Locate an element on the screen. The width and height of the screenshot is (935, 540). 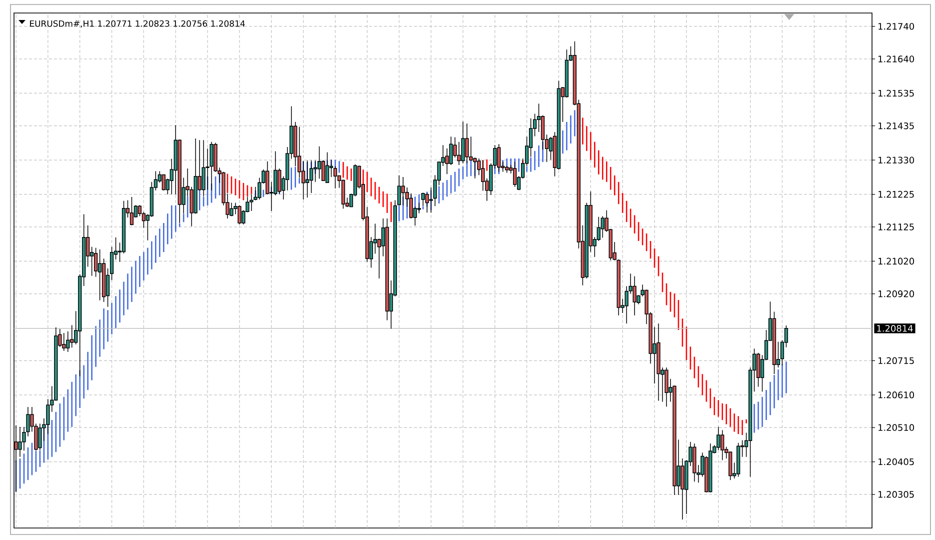
y-tick-label: 1.21535 is located at coordinates (896, 93).